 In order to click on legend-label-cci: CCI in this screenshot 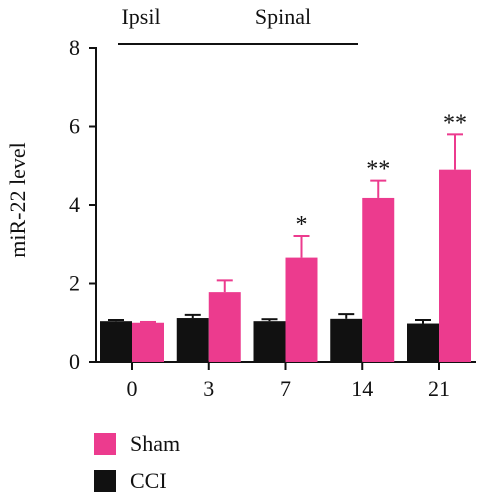, I will do `click(148, 480)`.